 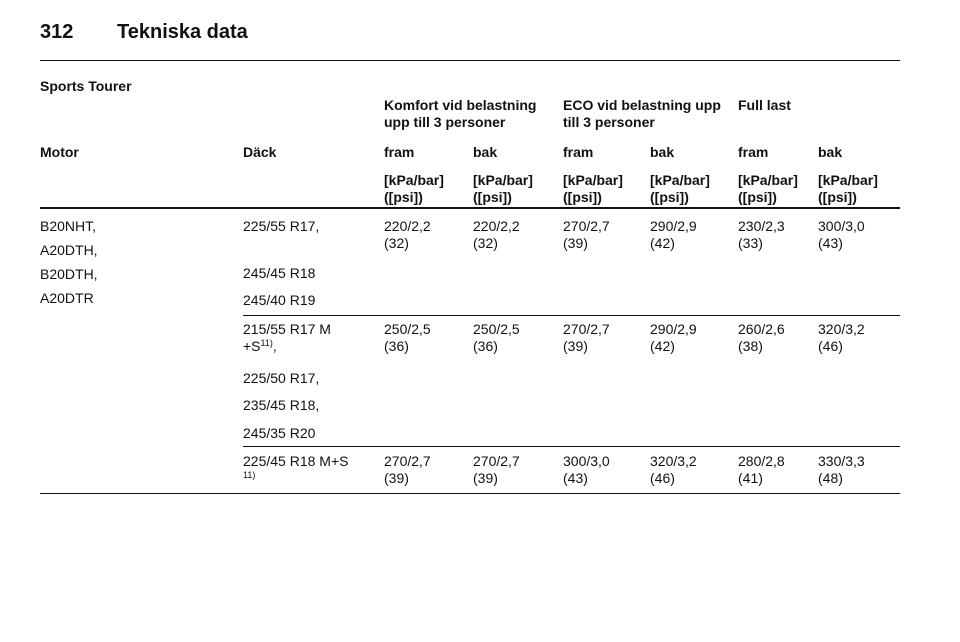 I want to click on tire: 245/35 R20, so click(x=279, y=433).